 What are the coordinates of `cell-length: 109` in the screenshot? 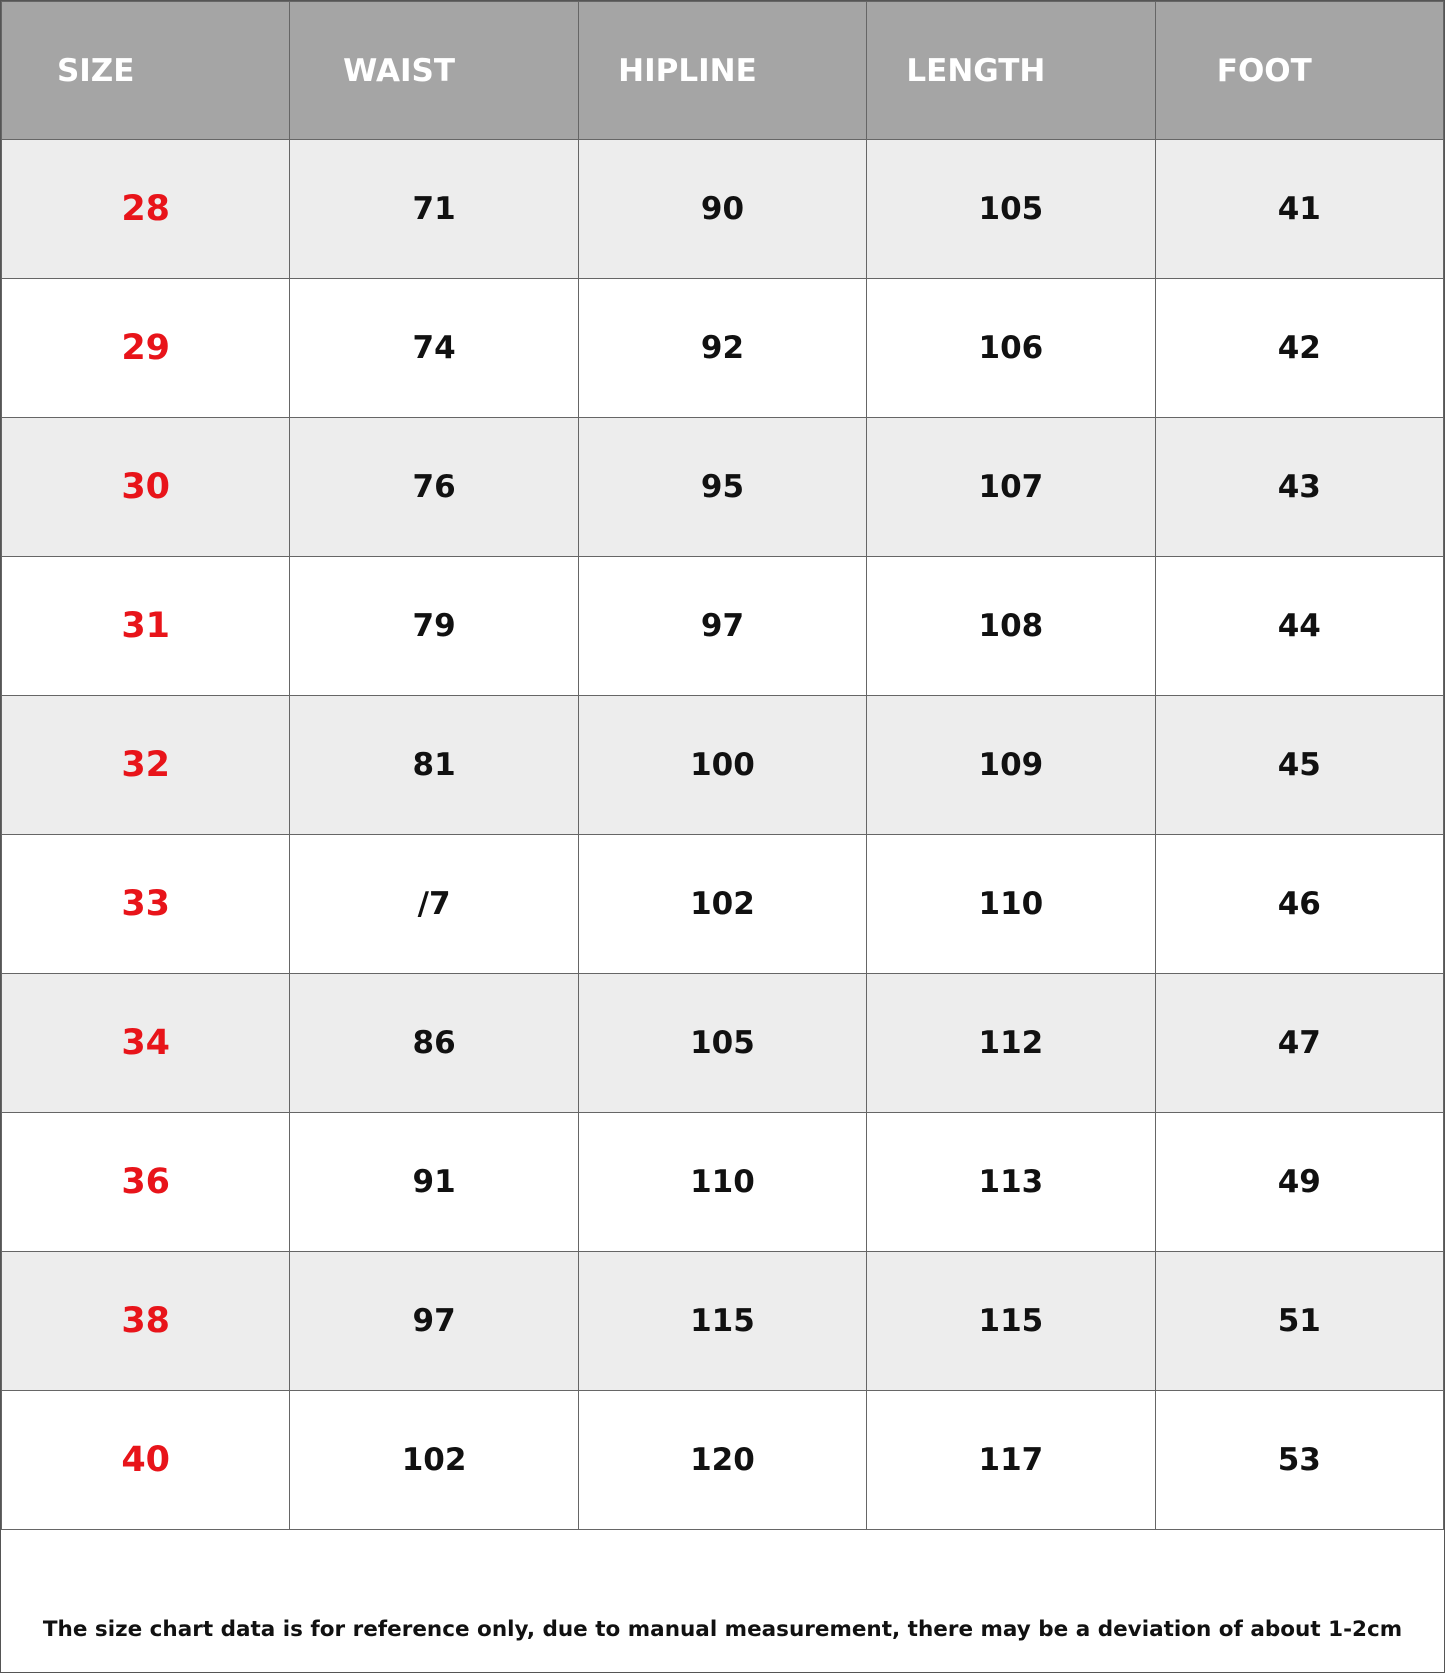 It's located at (1011, 765).